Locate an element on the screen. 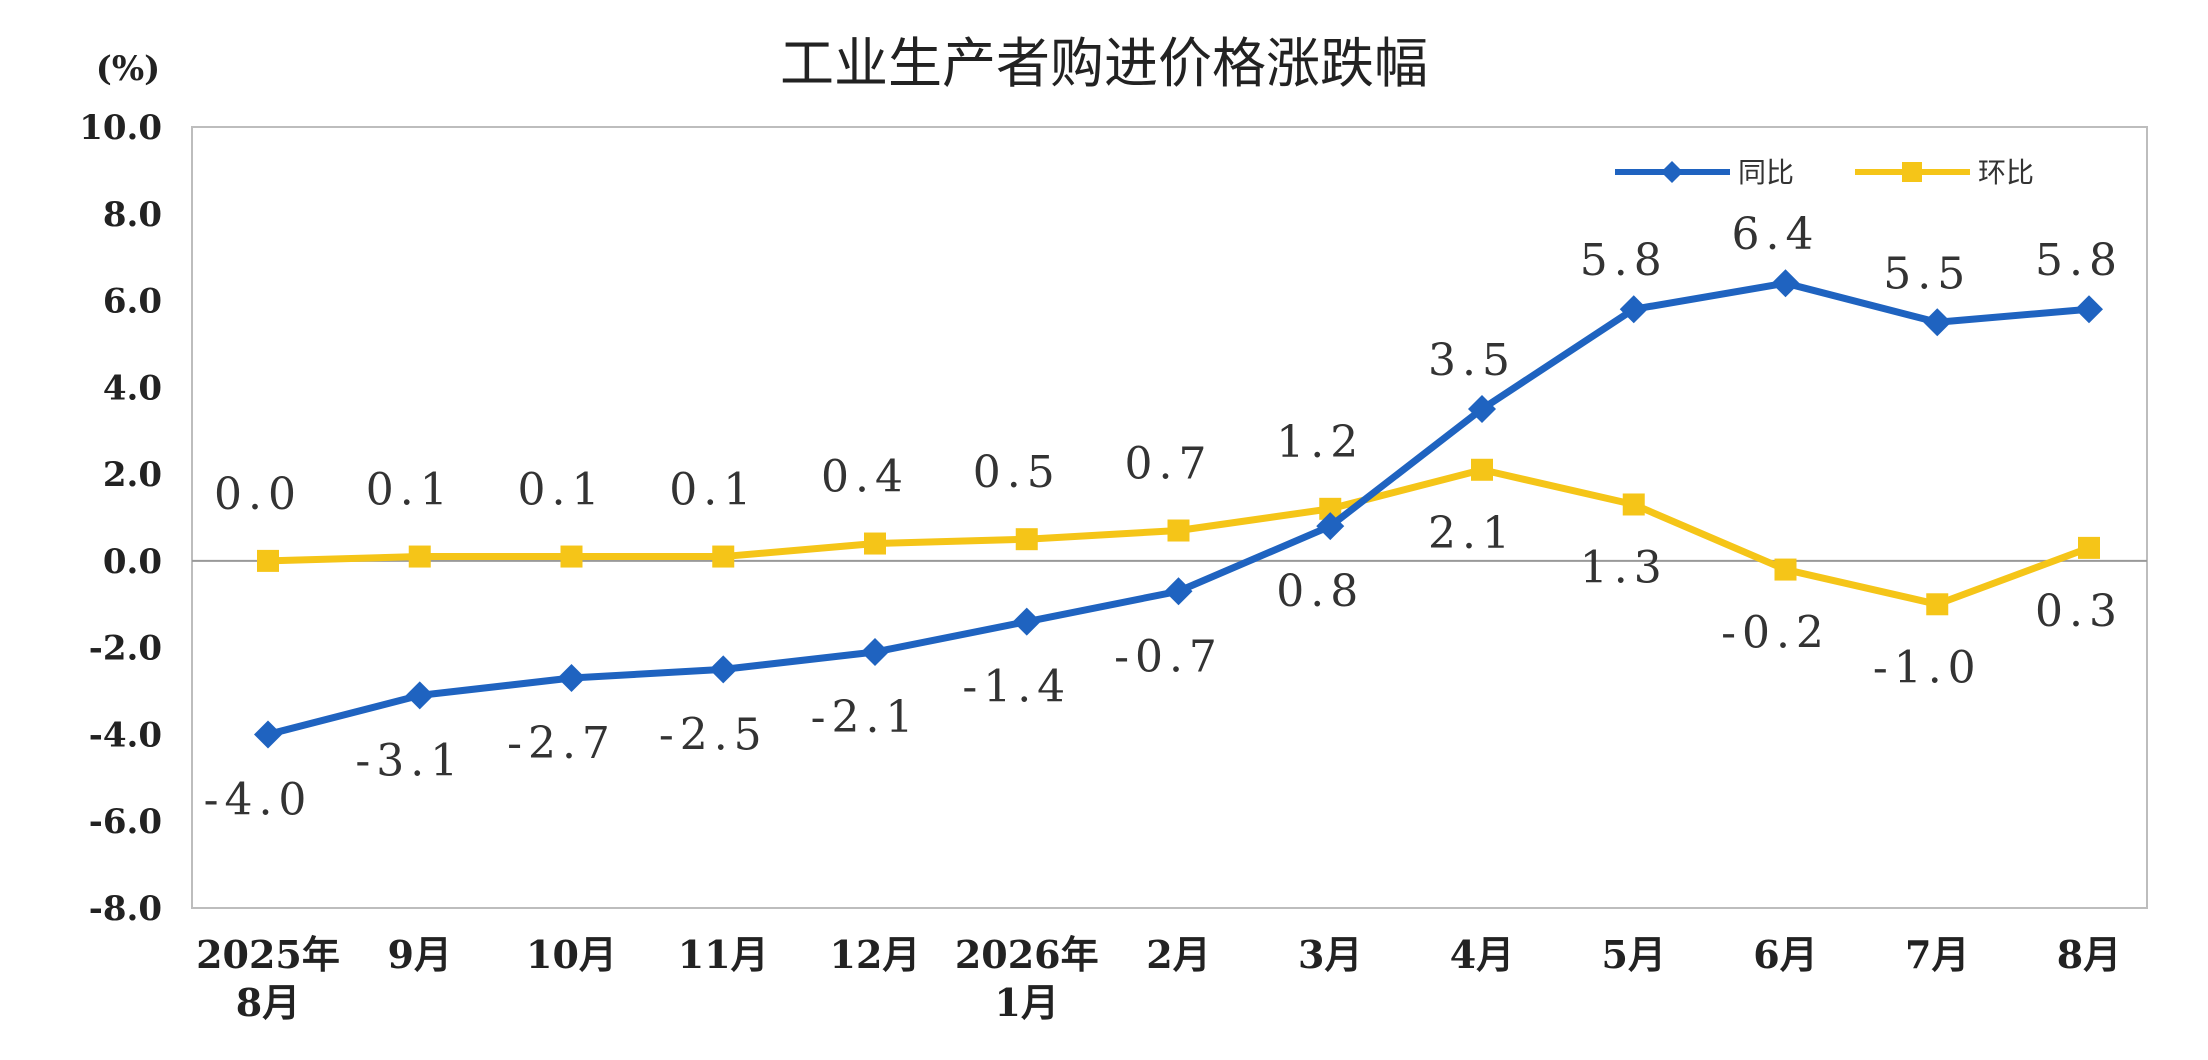  chart-title: 工业生产者购进价格涨跌幅 is located at coordinates (1104, 63).